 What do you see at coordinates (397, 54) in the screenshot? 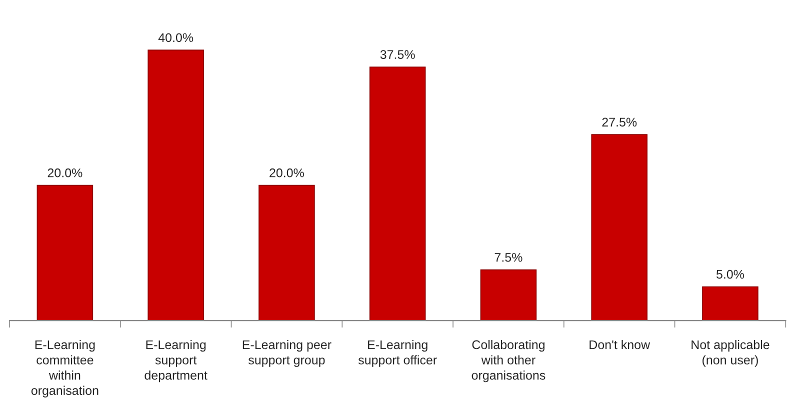
I see `data-label: 37.5%` at bounding box center [397, 54].